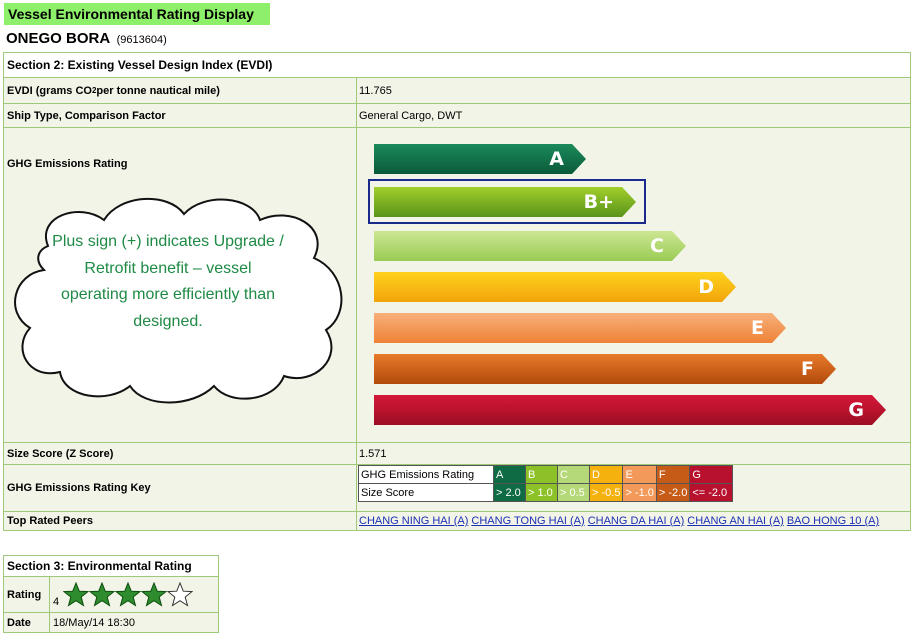  Describe the element at coordinates (673, 474) in the screenshot. I see `key-grade-f: F` at that location.